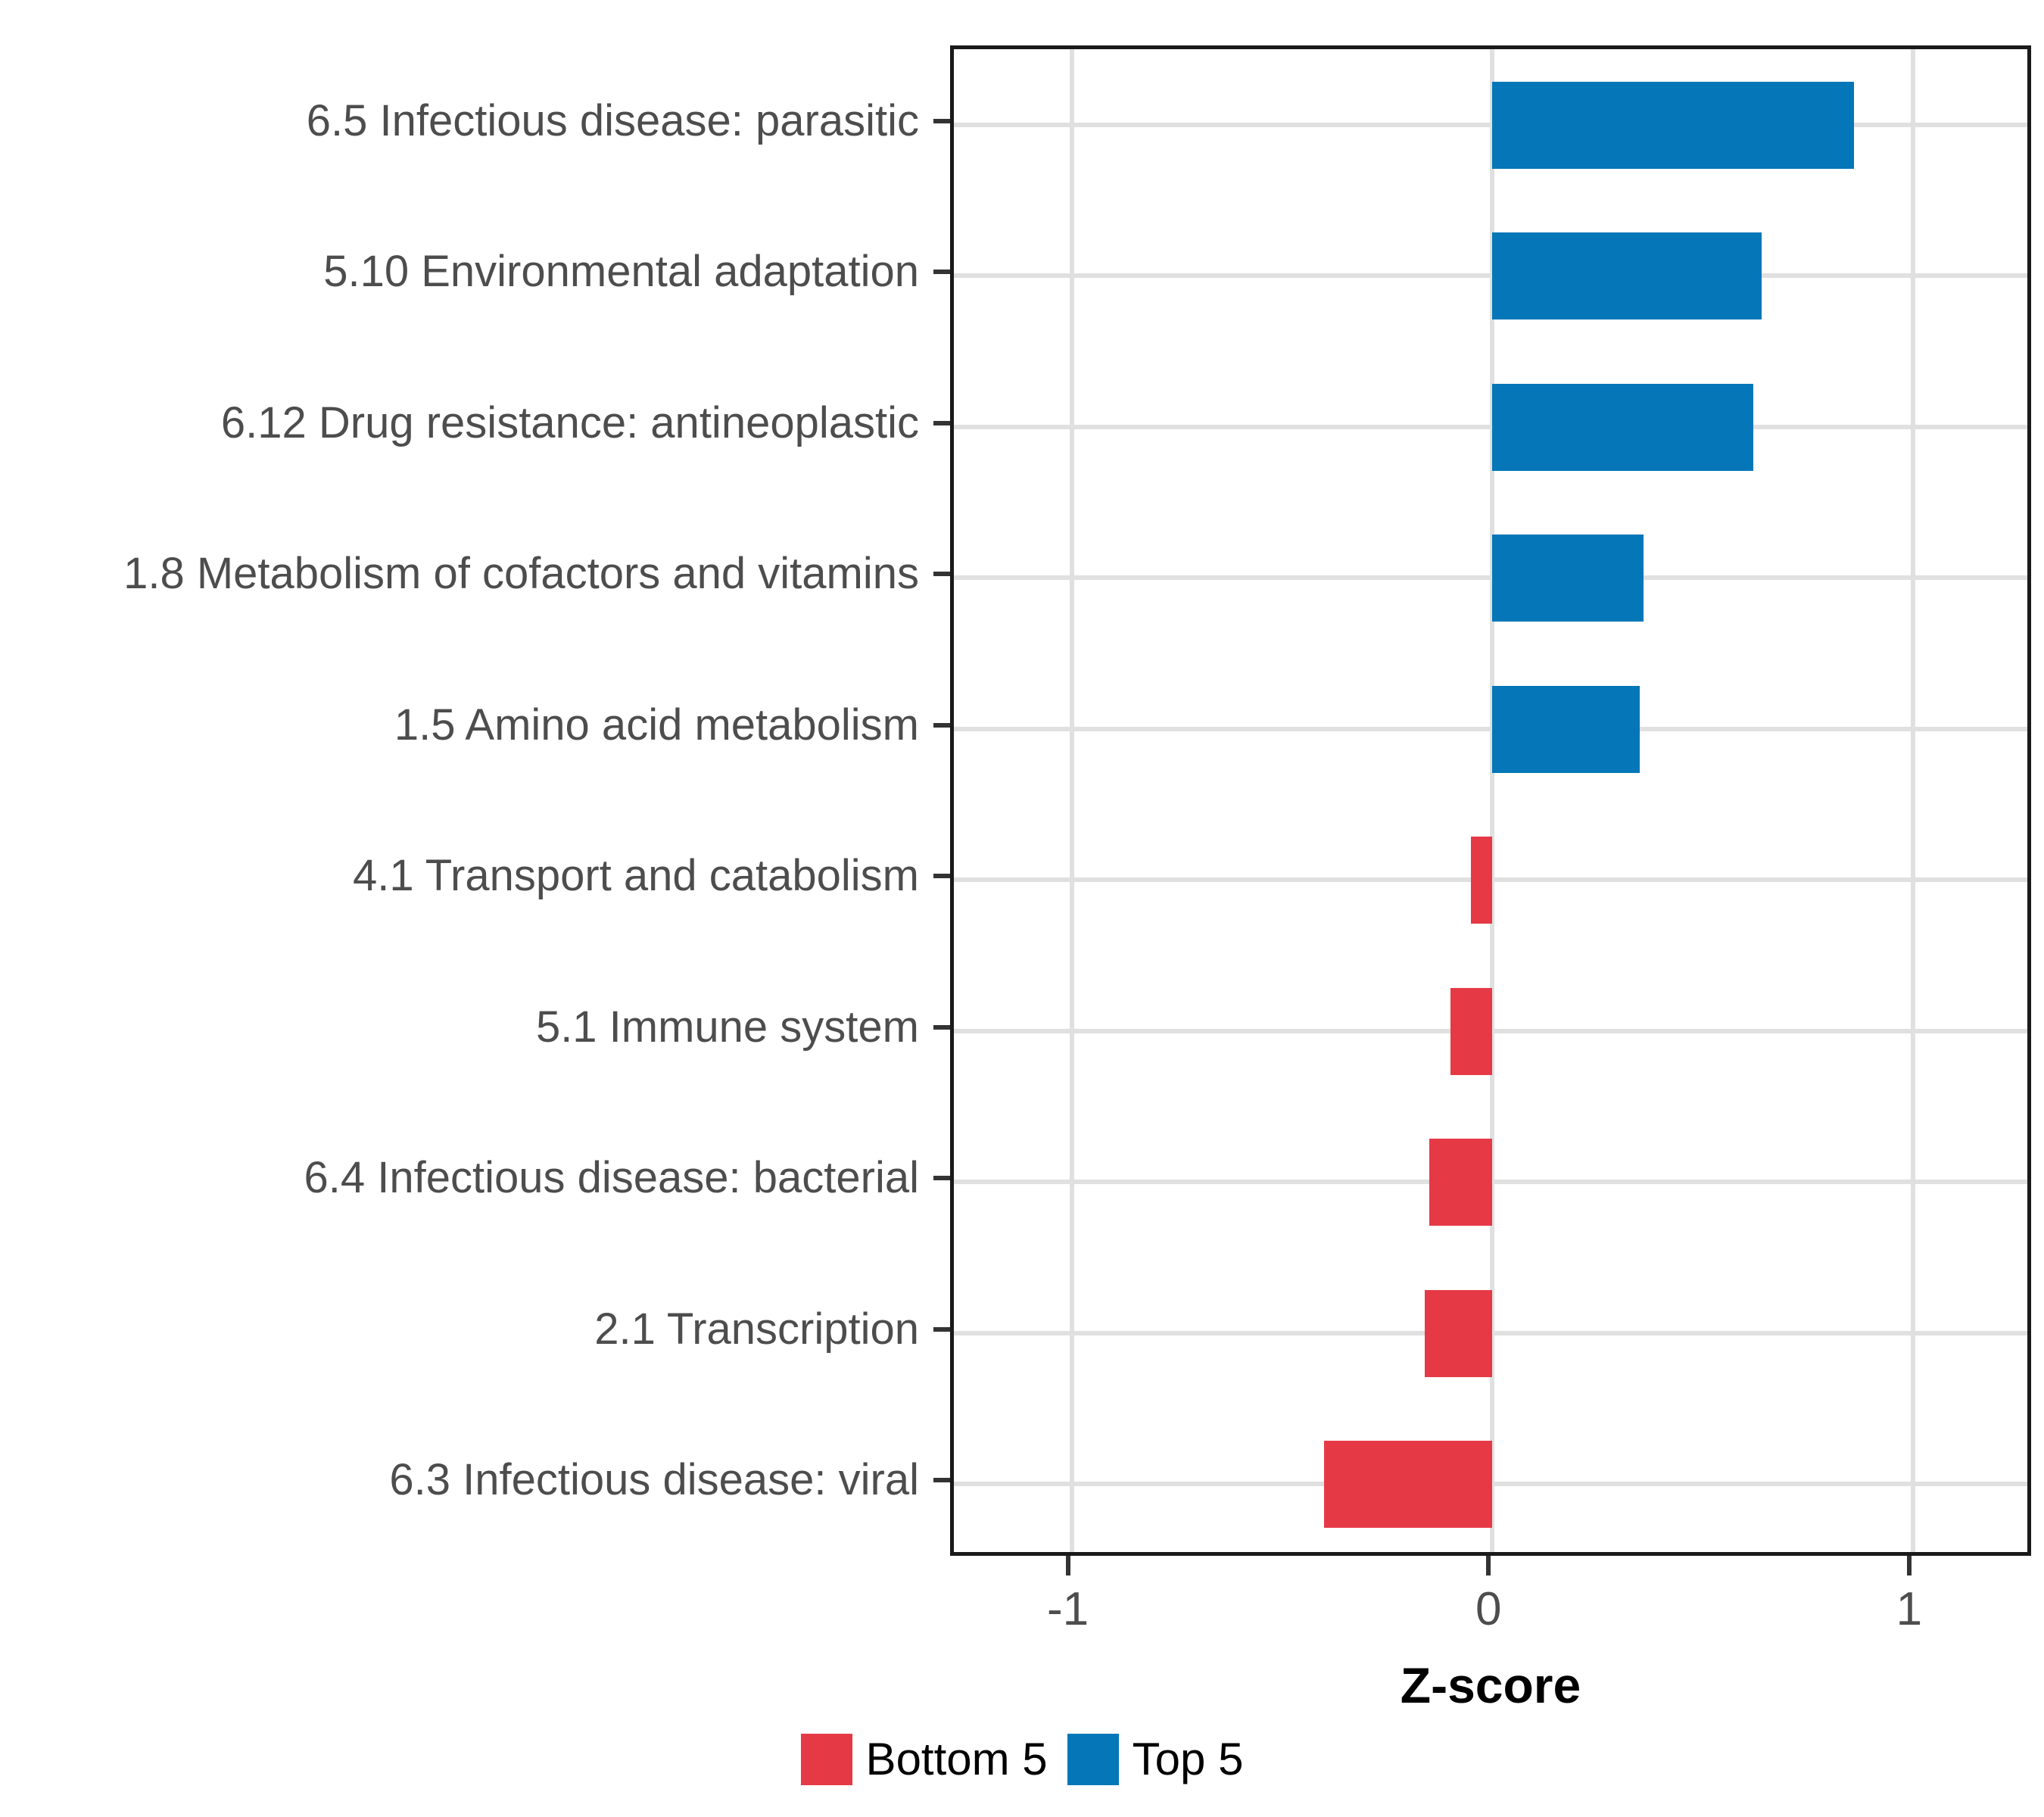 Image resolution: width=2044 pixels, height=1817 pixels. Describe the element at coordinates (656, 725) in the screenshot. I see `y-axis-tick-label: 1.5 Amino acid metabolism` at that location.